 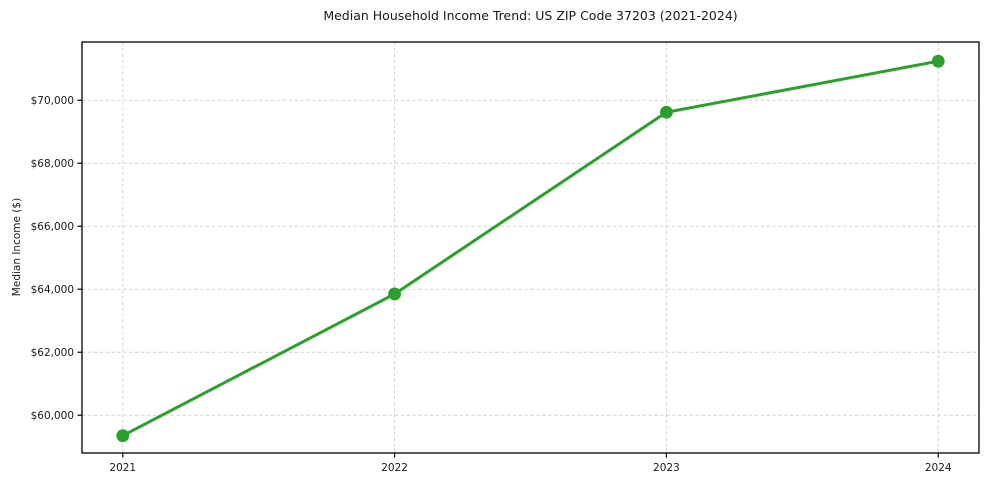 What do you see at coordinates (52, 416) in the screenshot?
I see `y-tick-label: $60,000` at bounding box center [52, 416].